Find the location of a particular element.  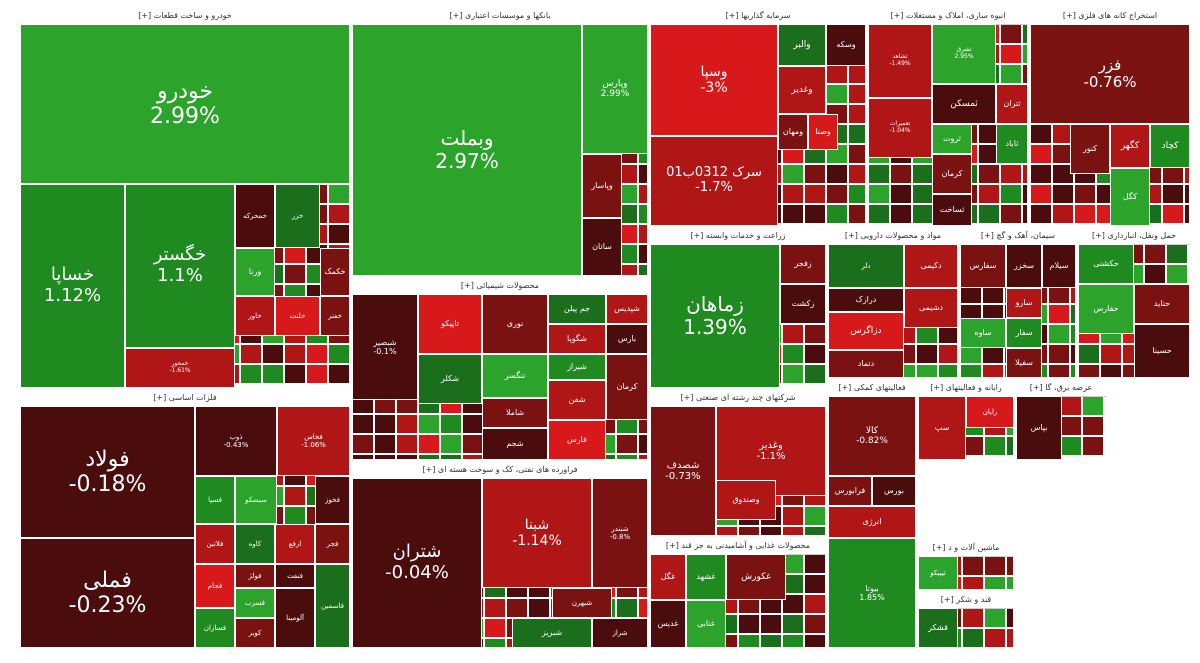

stock-tile: شتران -0.04% is located at coordinates (417, 563).